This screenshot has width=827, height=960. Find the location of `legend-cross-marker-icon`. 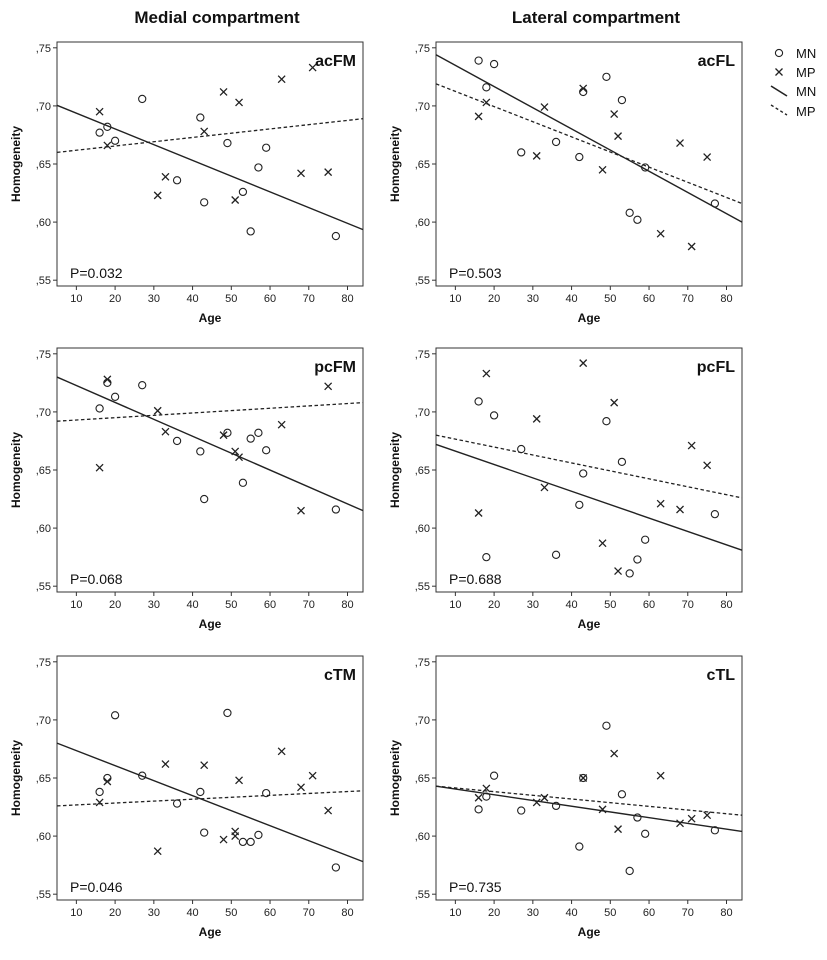

legend-cross-marker-icon is located at coordinates (779, 72).